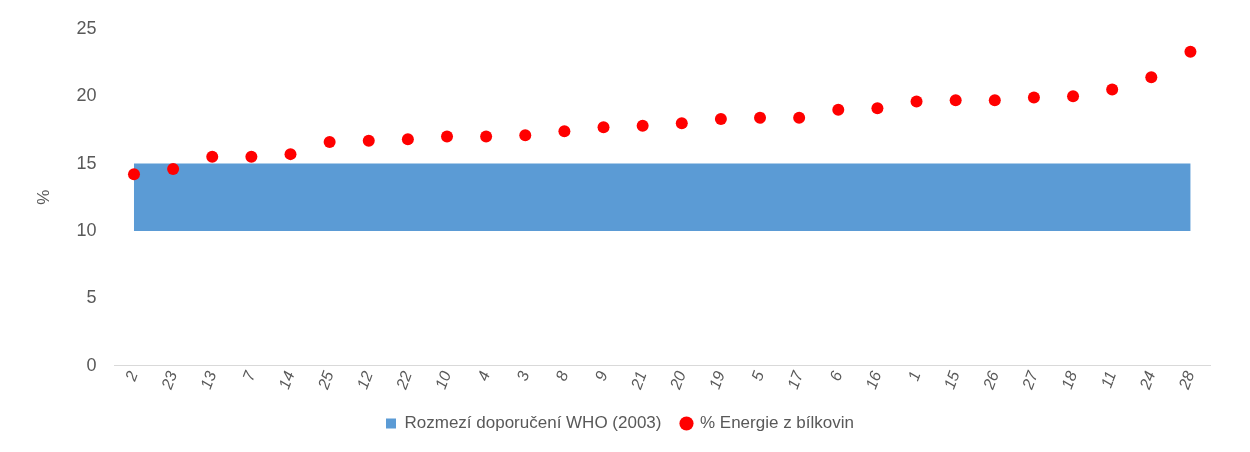 The image size is (1250, 452). Describe the element at coordinates (131, 376) in the screenshot. I see `x-tick-label: 2` at that location.